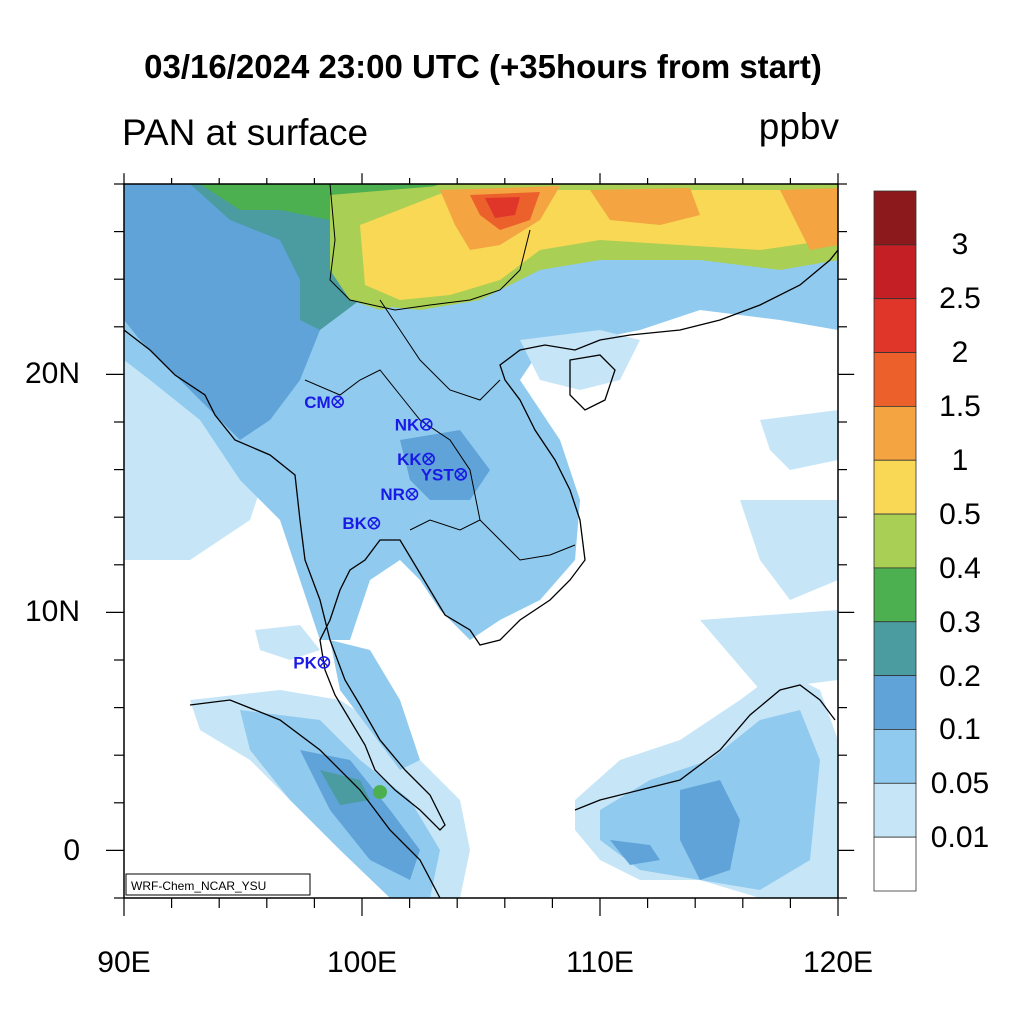  I want to click on variable-label: PAN at surface, so click(245, 132).